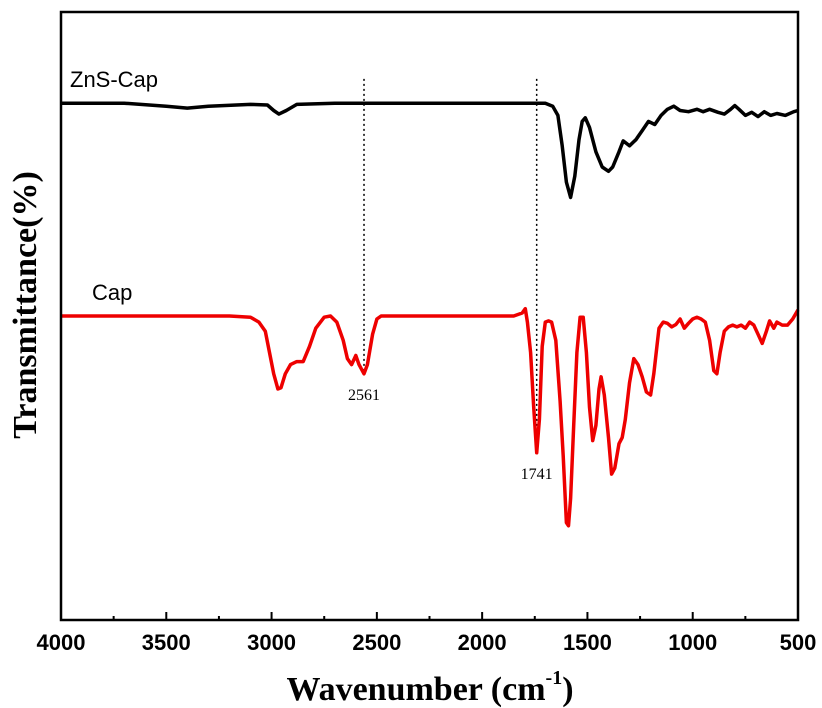 Image resolution: width=822 pixels, height=708 pixels. I want to click on x-tick-label: 3000, so click(271, 642).